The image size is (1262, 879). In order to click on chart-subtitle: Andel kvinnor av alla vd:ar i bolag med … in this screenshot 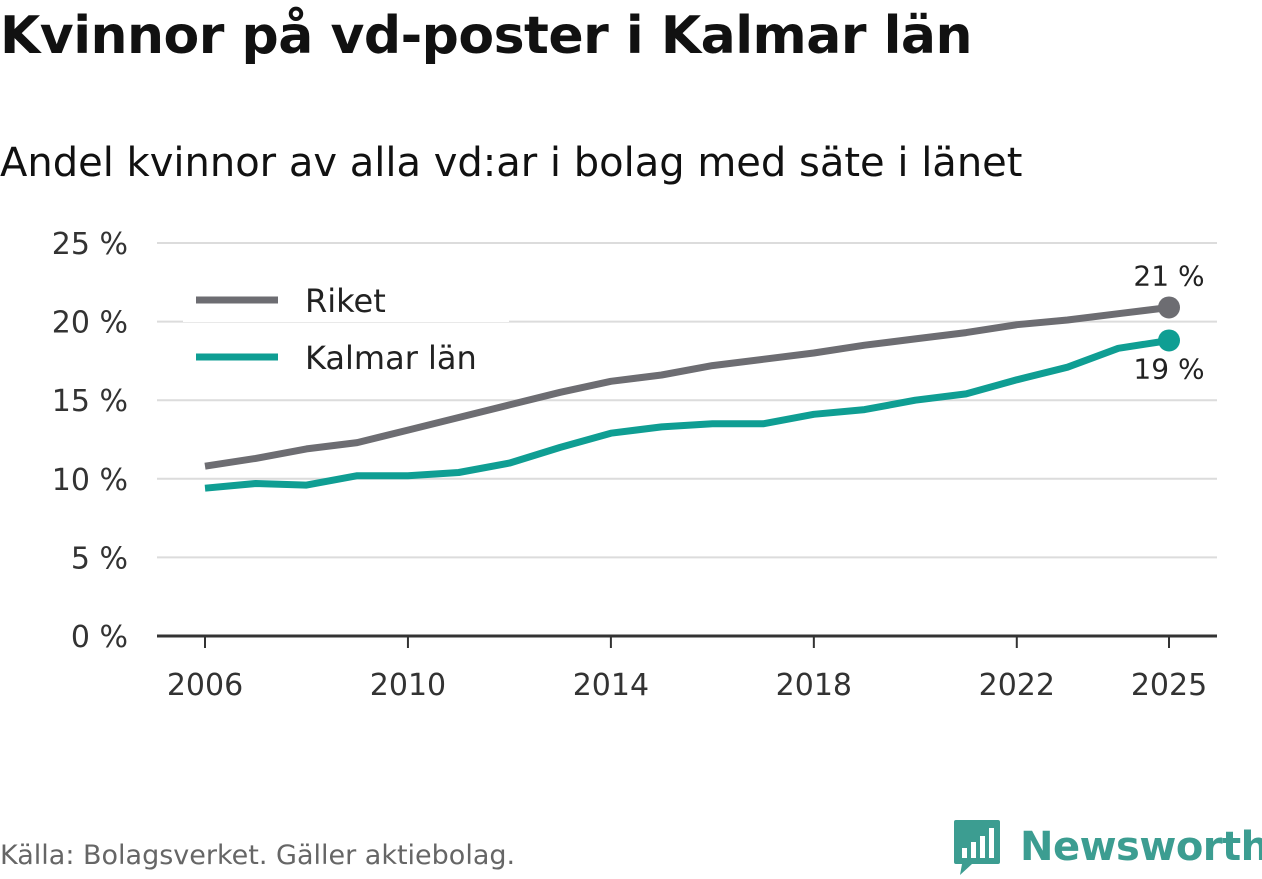, I will do `click(511, 163)`.